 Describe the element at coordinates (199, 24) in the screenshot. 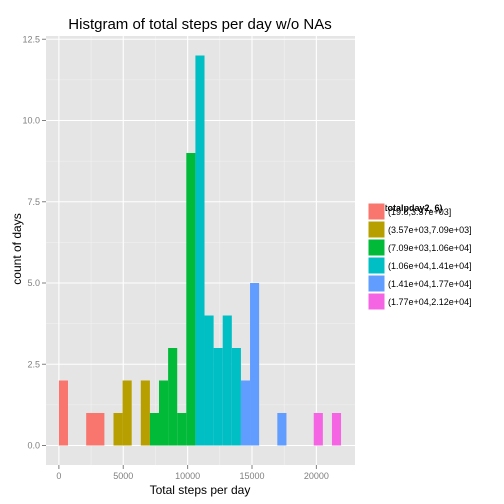

I see `chart-title: Histgram of total steps per day w/o NAs` at that location.